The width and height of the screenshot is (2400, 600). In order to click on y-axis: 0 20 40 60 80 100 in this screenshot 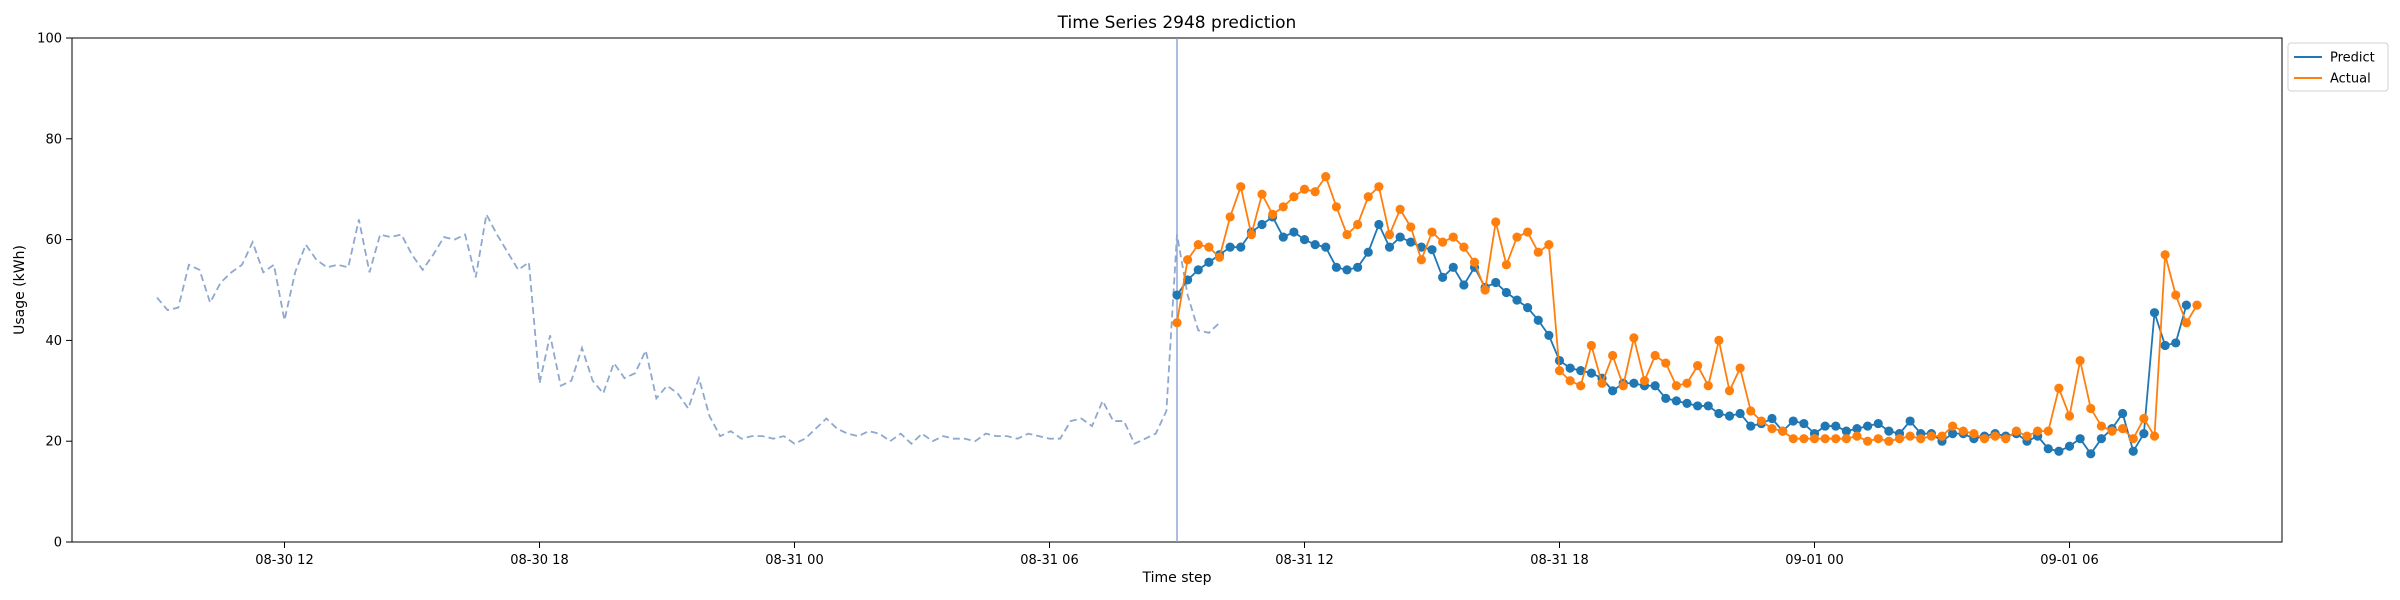, I will do `click(54, 291)`.